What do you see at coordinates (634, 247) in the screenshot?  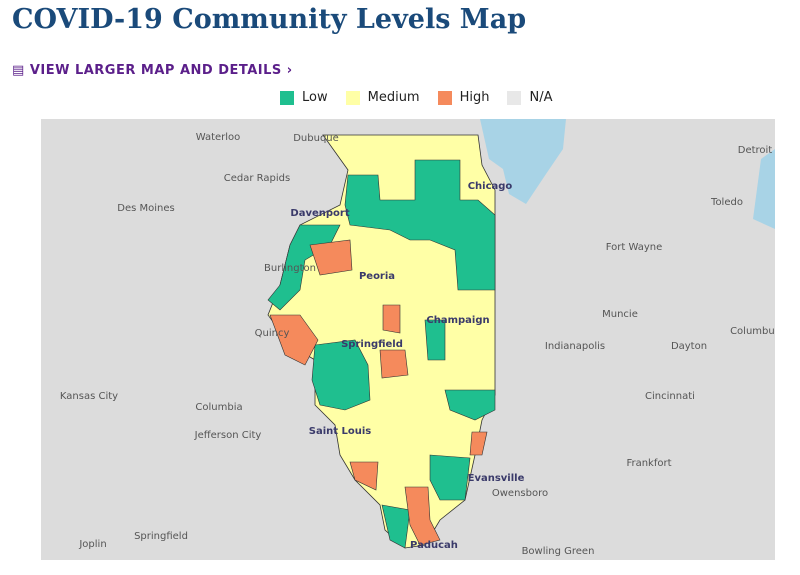 I see `place-label: Fort Wayne` at bounding box center [634, 247].